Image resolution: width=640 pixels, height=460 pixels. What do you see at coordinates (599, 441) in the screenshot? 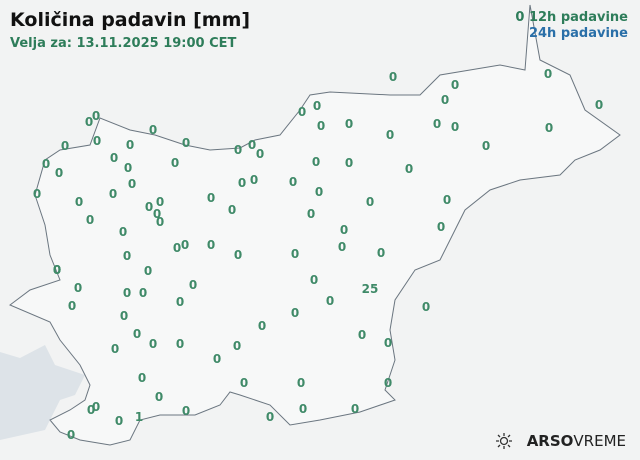
I see `logo-product: VREME` at bounding box center [599, 441].